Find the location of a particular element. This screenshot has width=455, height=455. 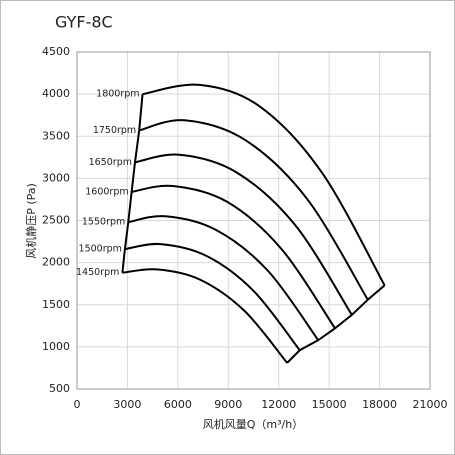

x-axis-label: 风机风量Q（m³/h） is located at coordinates (253, 424).